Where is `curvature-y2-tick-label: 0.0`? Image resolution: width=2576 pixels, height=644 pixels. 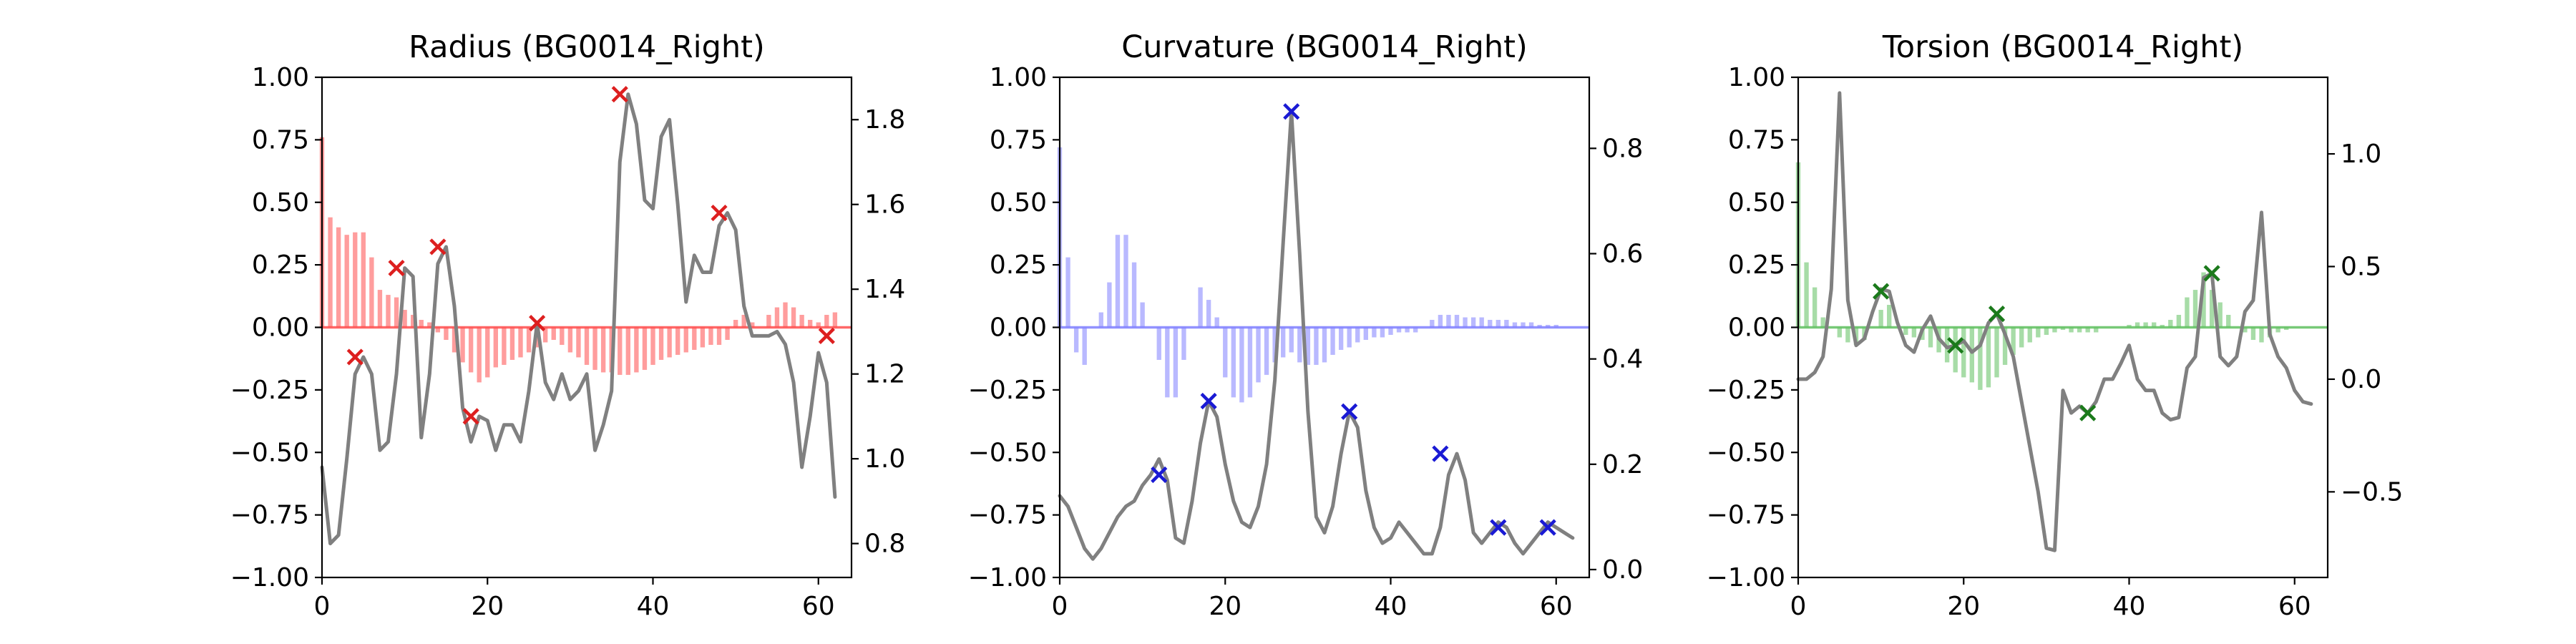
curvature-y2-tick-label: 0.0 is located at coordinates (1622, 570).